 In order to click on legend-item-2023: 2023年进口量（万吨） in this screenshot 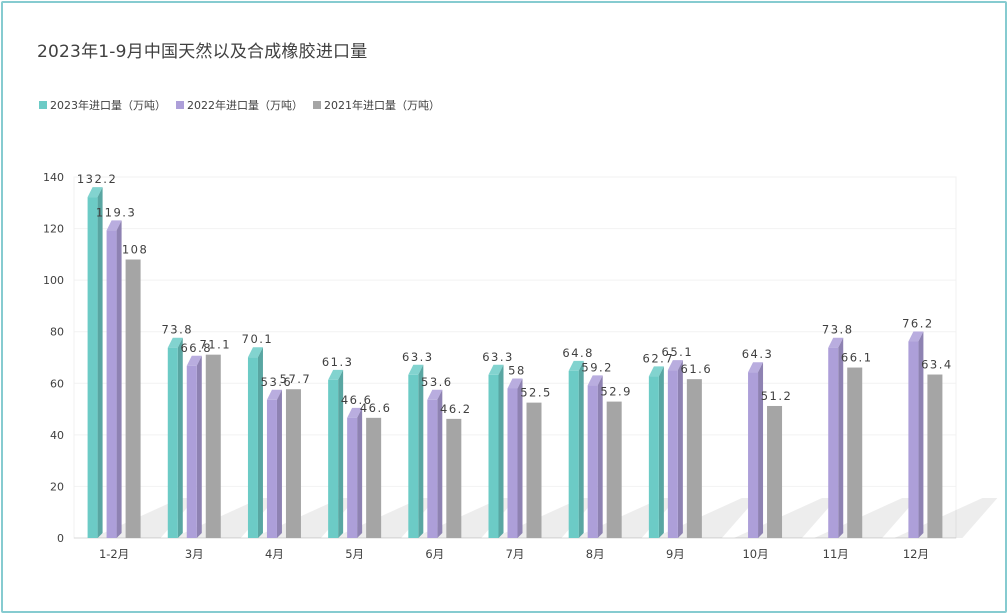, I will do `click(102, 105)`.